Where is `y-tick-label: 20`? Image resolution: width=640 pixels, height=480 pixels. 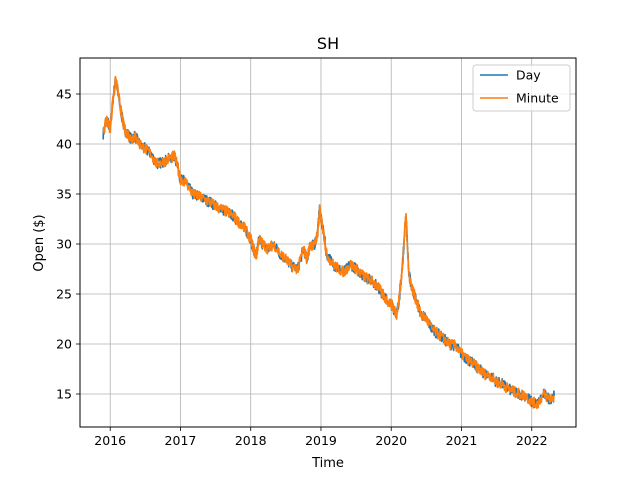
y-tick-label: 20 is located at coordinates (64, 344).